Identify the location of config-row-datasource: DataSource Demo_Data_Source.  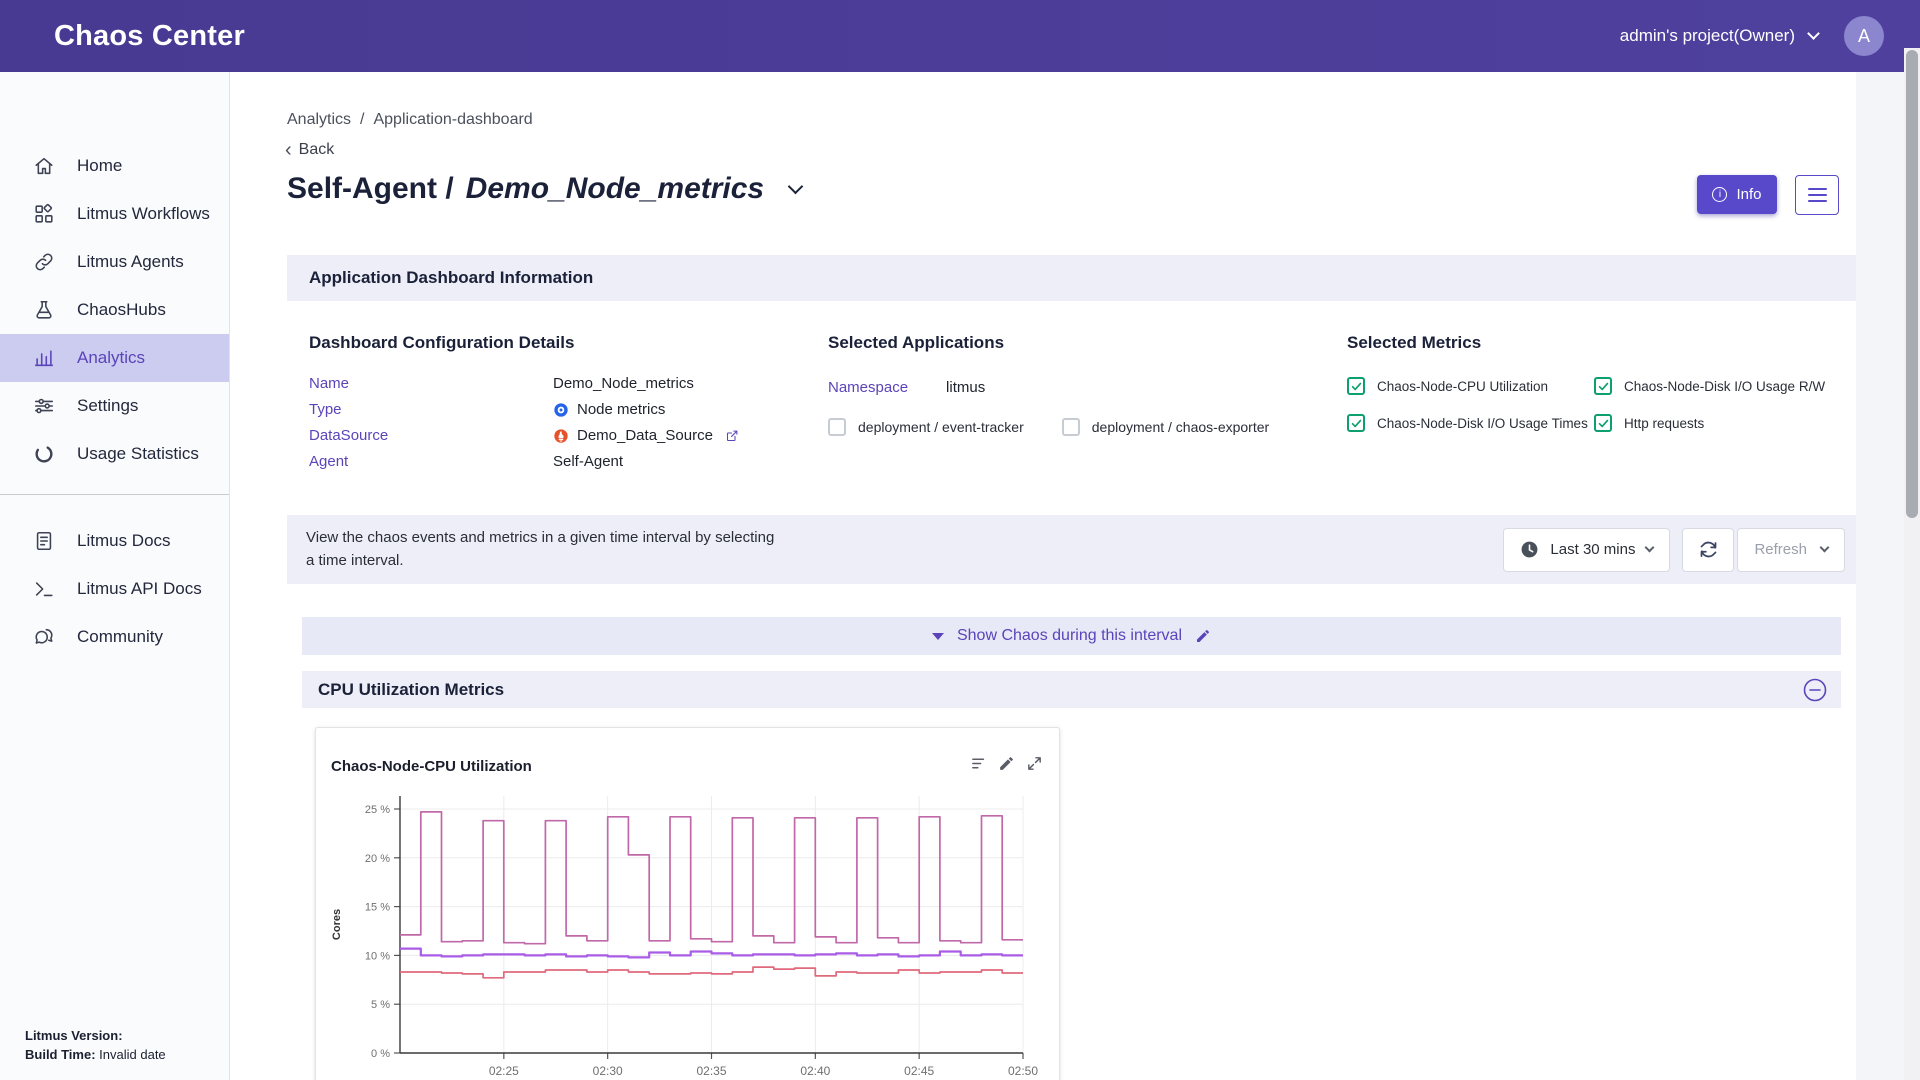
(568, 435).